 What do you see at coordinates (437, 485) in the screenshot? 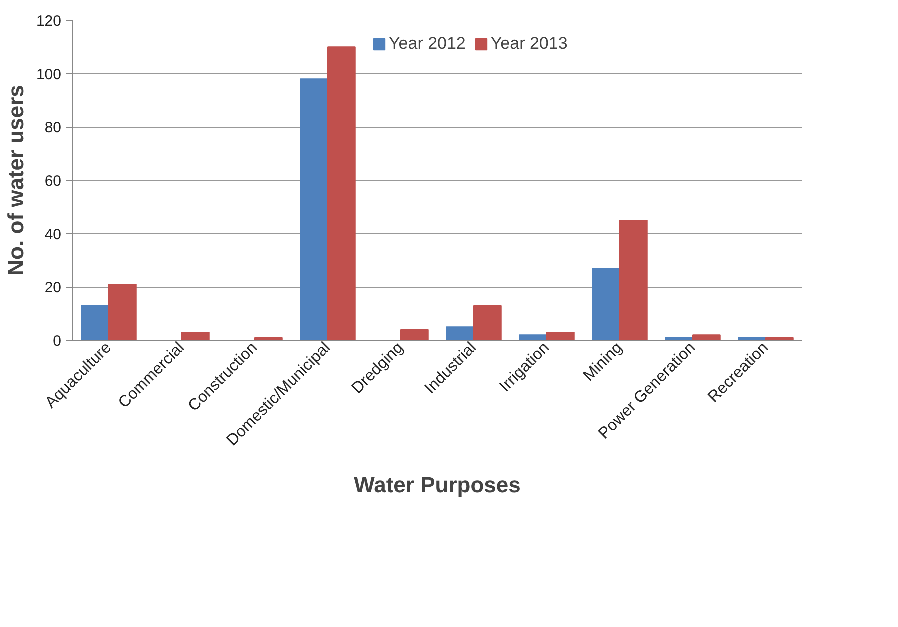
I see `x-axis-title: Water Purposes` at bounding box center [437, 485].